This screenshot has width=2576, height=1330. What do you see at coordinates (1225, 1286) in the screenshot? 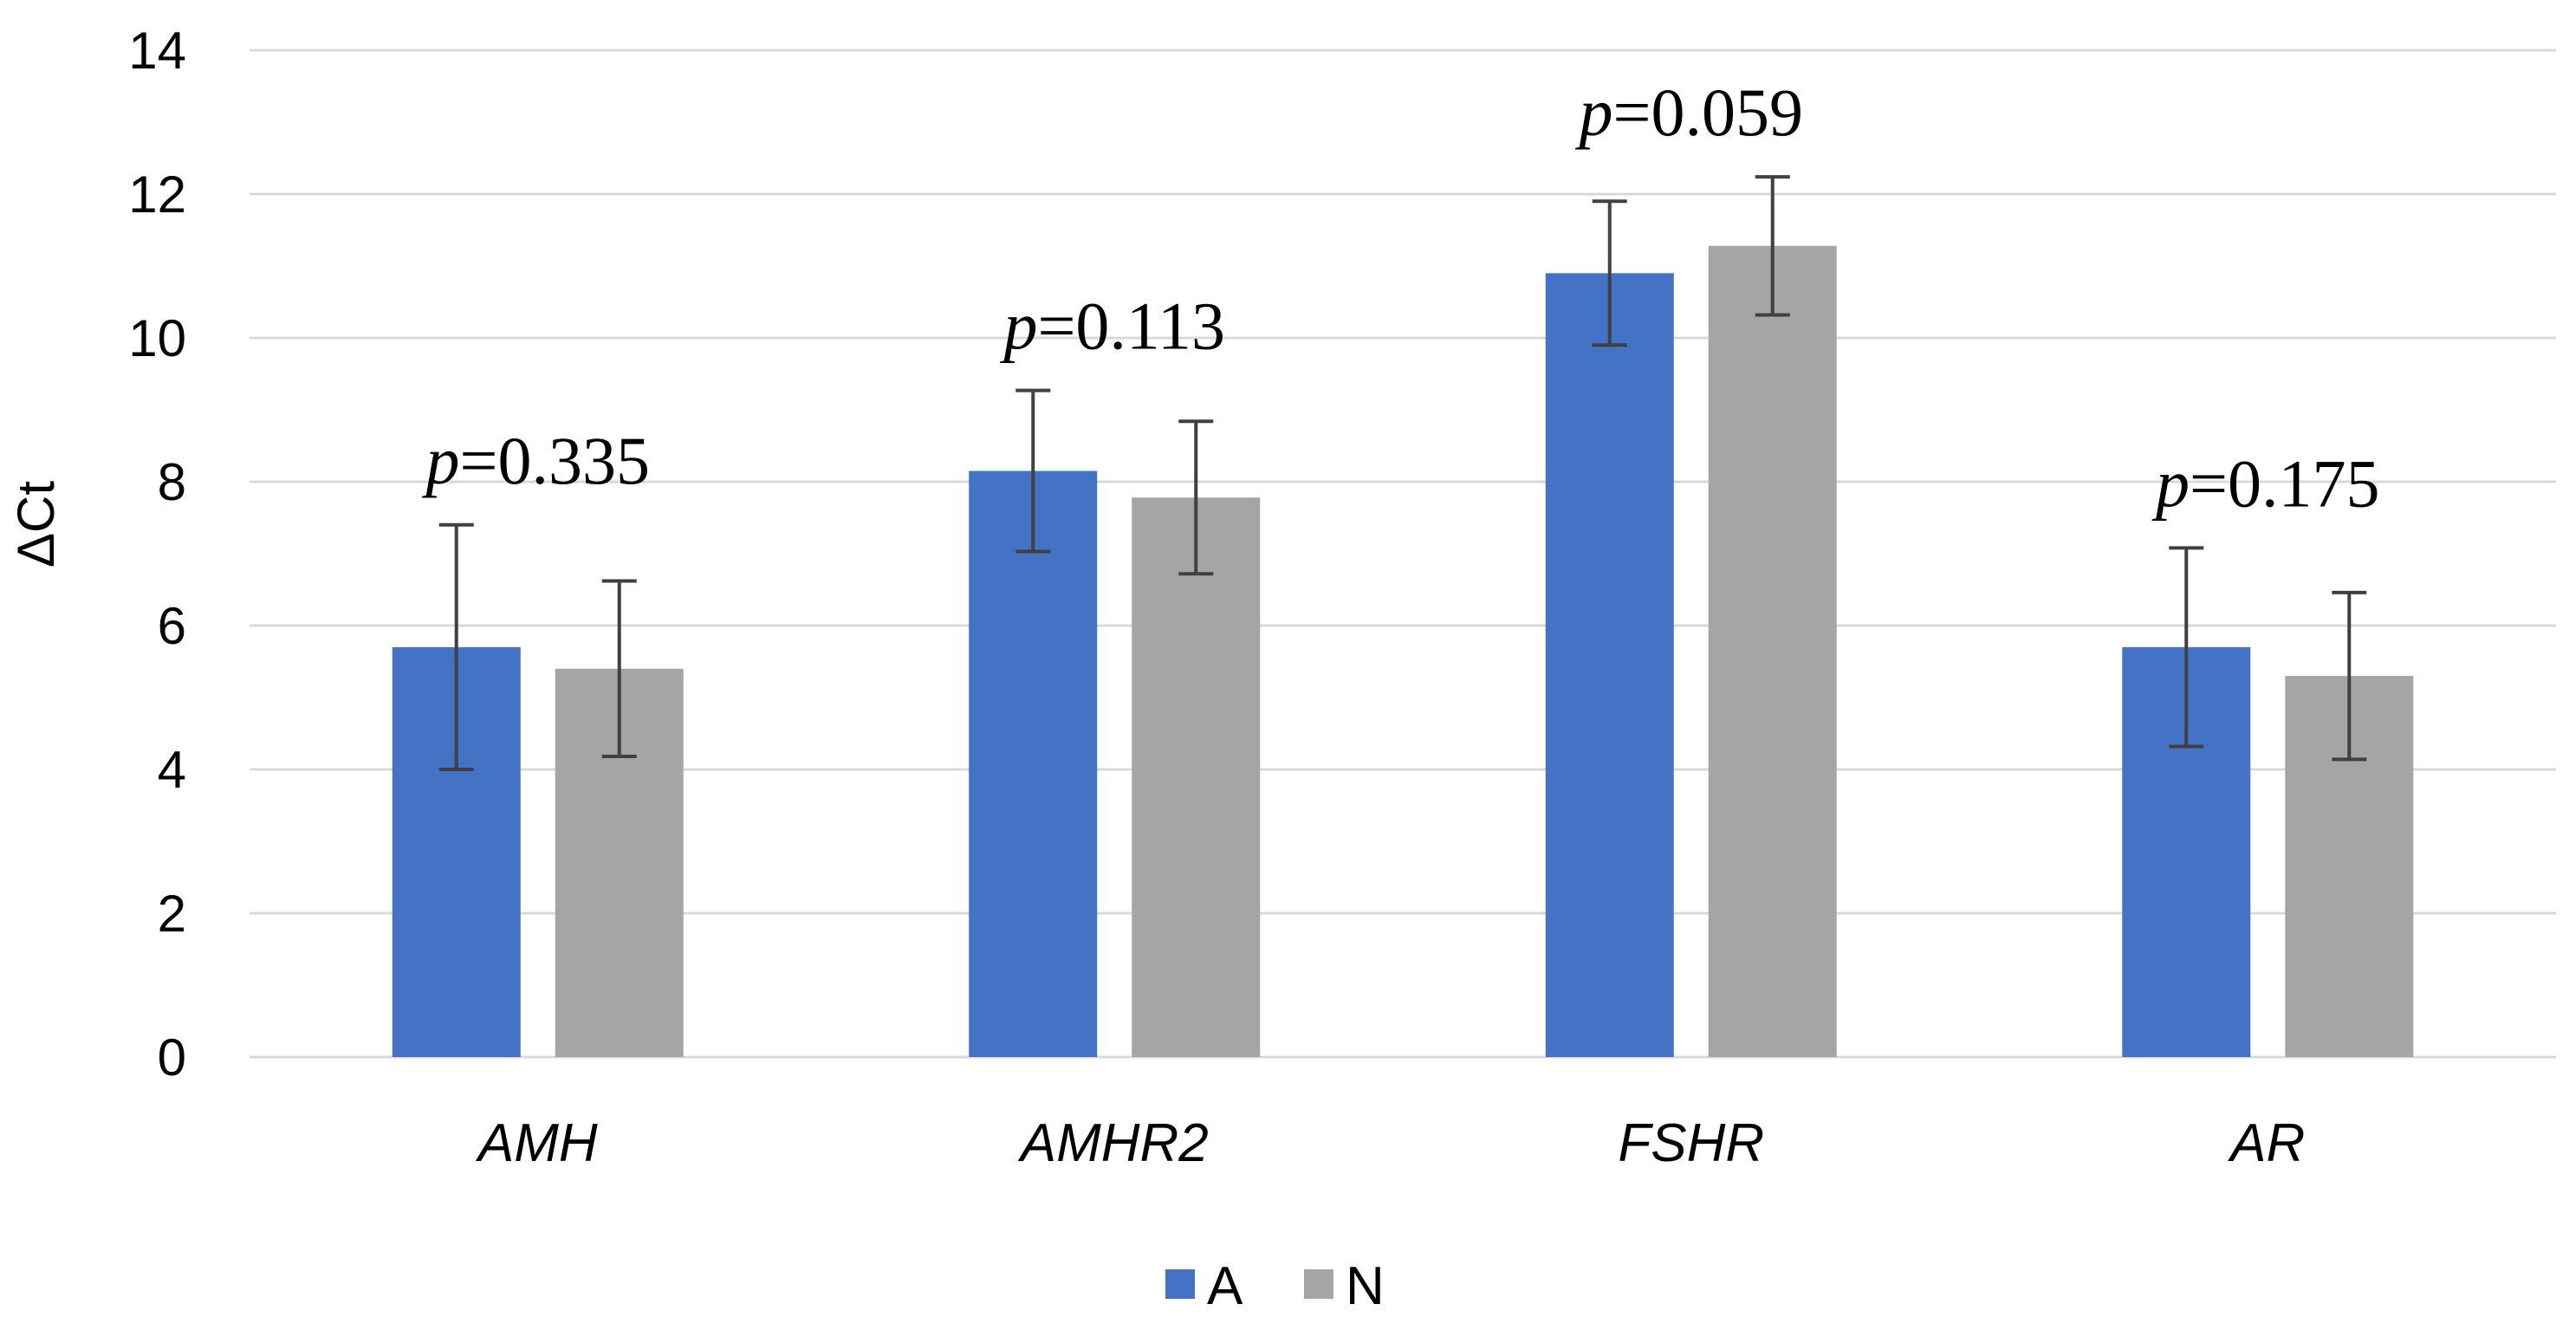
I see `legend-label: A` at bounding box center [1225, 1286].